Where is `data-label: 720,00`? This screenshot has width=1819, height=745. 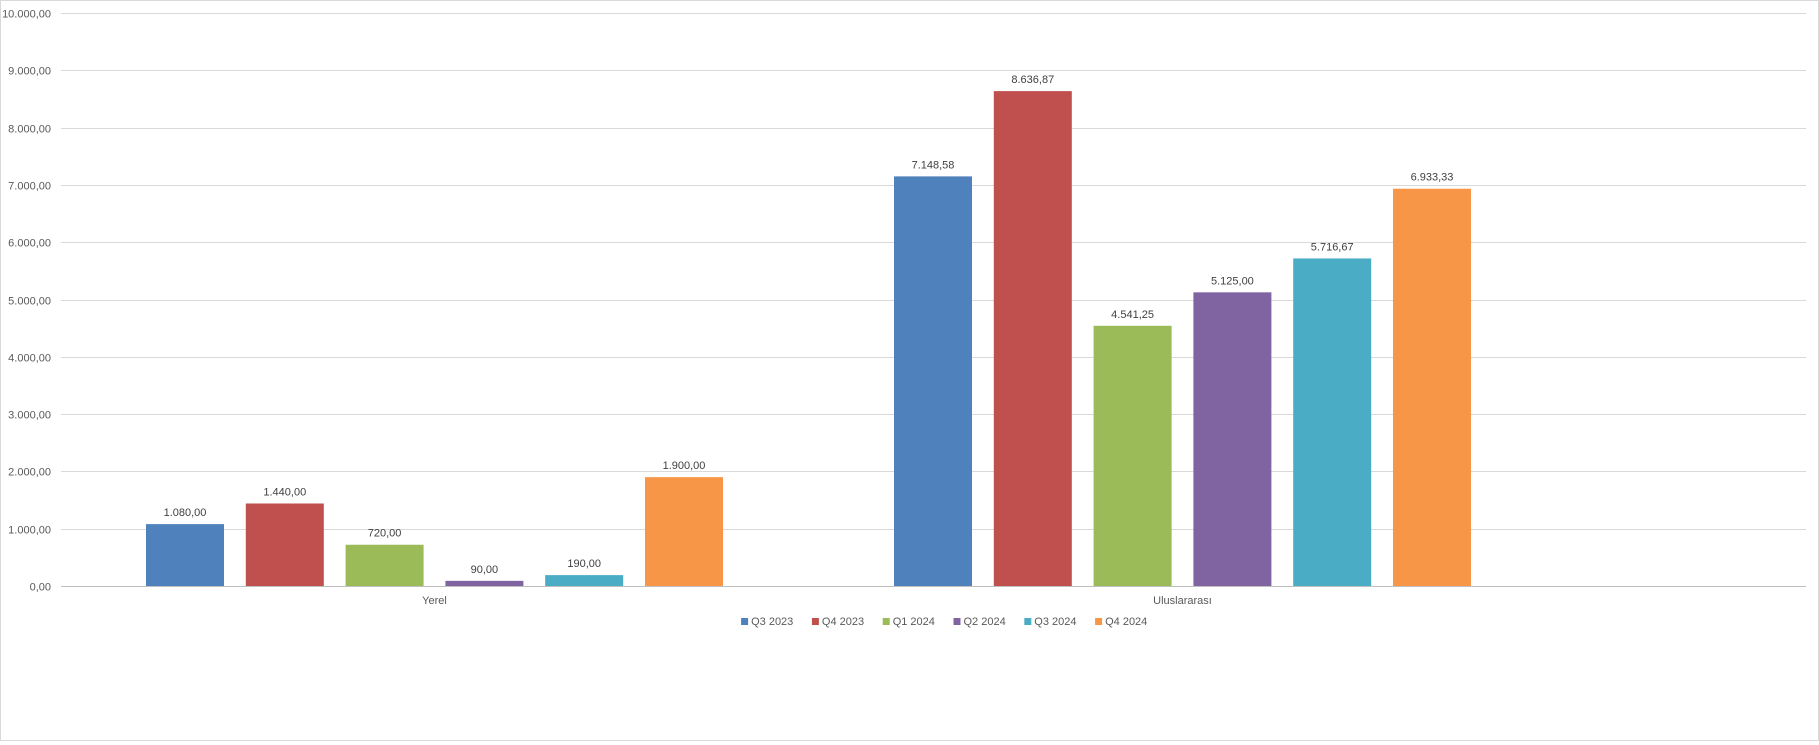
data-label: 720,00 is located at coordinates (385, 534).